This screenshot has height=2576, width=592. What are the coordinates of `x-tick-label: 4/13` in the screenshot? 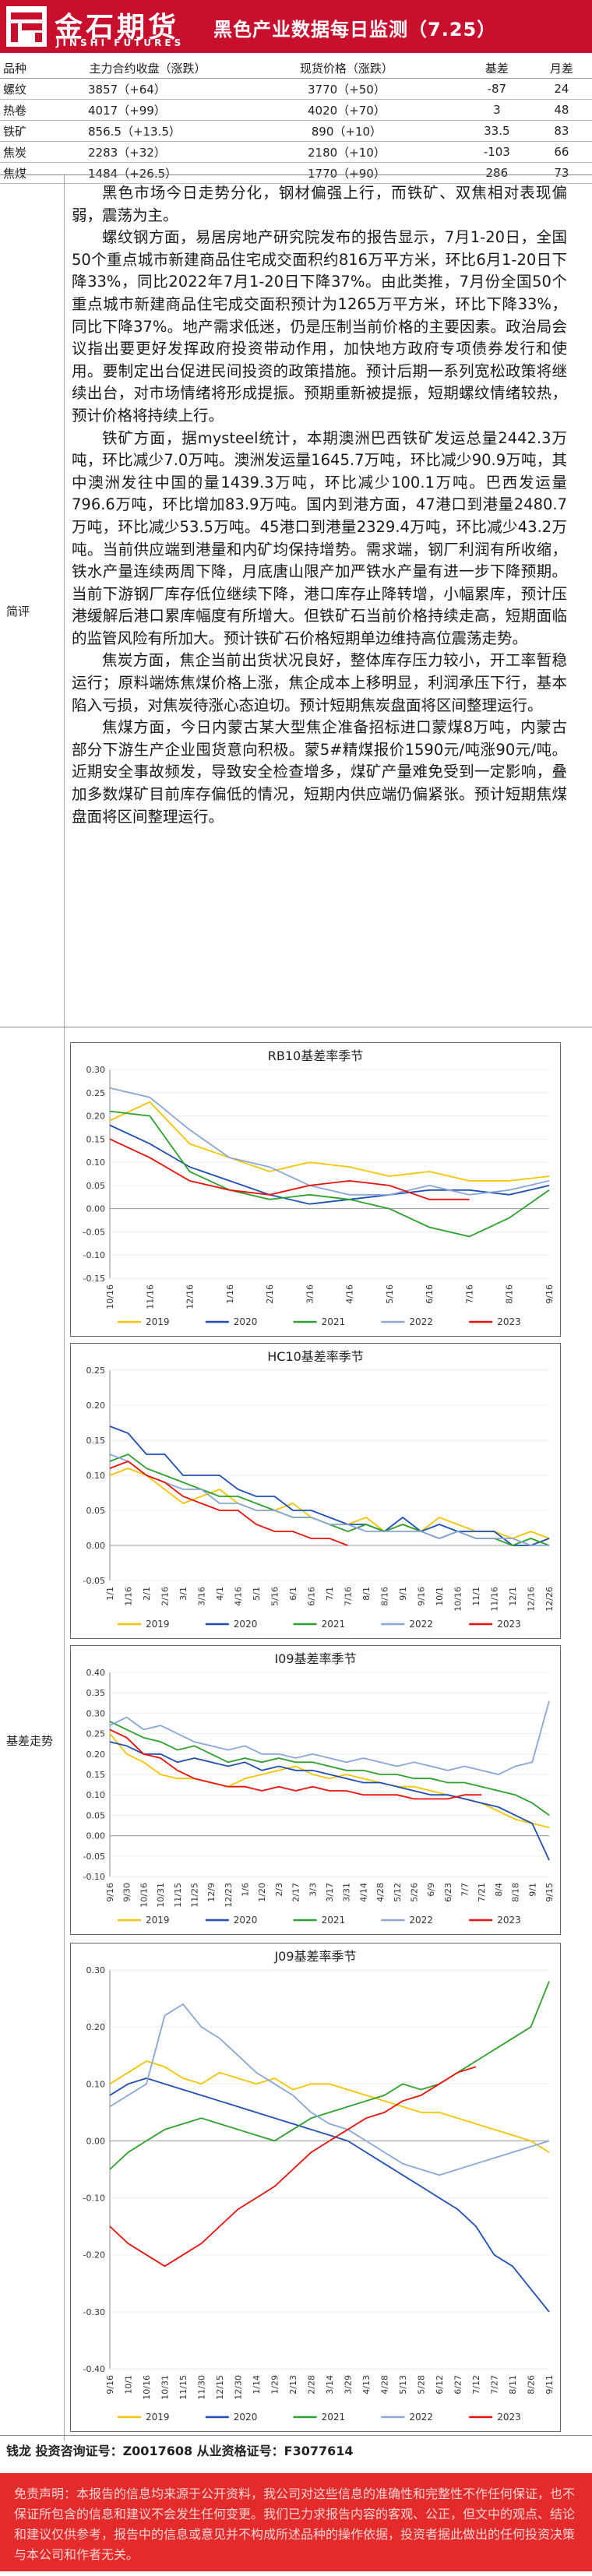 It's located at (366, 2385).